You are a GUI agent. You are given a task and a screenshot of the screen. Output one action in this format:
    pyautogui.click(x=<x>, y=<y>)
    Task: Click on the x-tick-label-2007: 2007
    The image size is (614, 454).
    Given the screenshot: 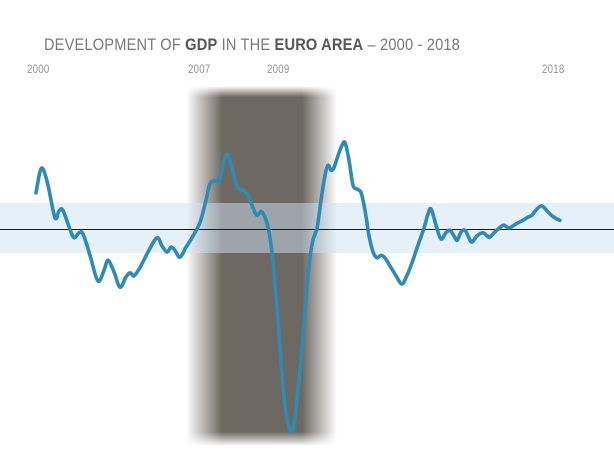 What is the action you would take?
    pyautogui.click(x=199, y=70)
    